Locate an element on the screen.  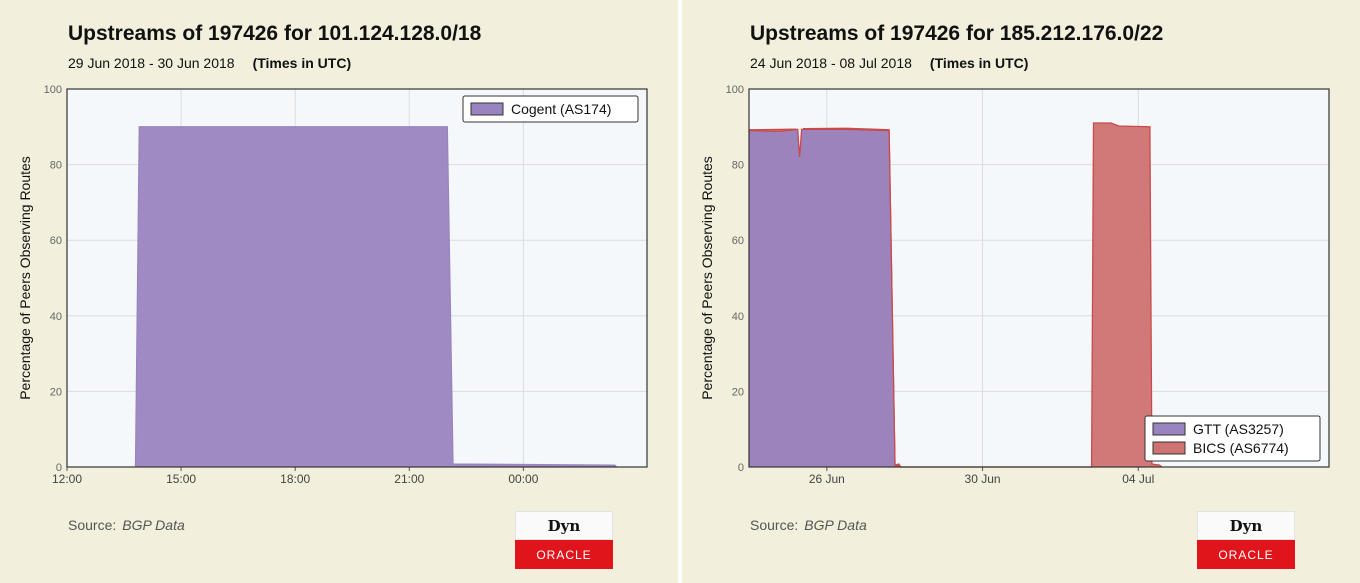
x-tick-label: 26 Jun is located at coordinates (827, 479).